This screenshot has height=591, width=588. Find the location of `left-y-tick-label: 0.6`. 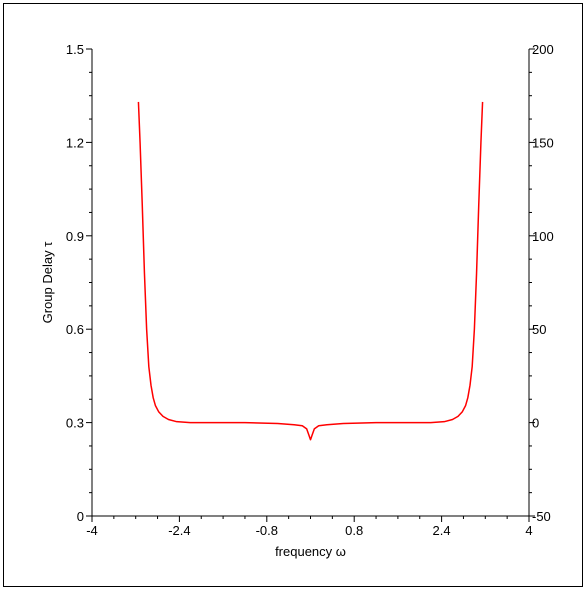

left-y-tick-label: 0.6 is located at coordinates (75, 329).